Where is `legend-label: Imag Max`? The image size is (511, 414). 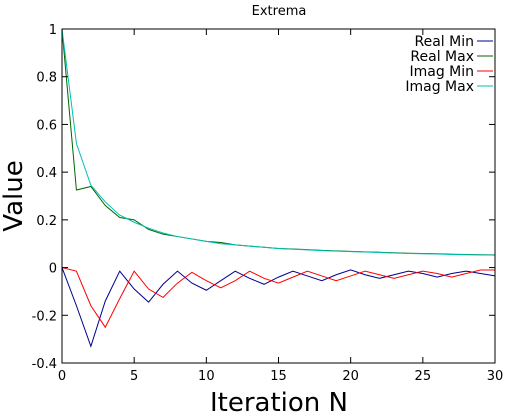 legend-label: Imag Max is located at coordinates (439, 87).